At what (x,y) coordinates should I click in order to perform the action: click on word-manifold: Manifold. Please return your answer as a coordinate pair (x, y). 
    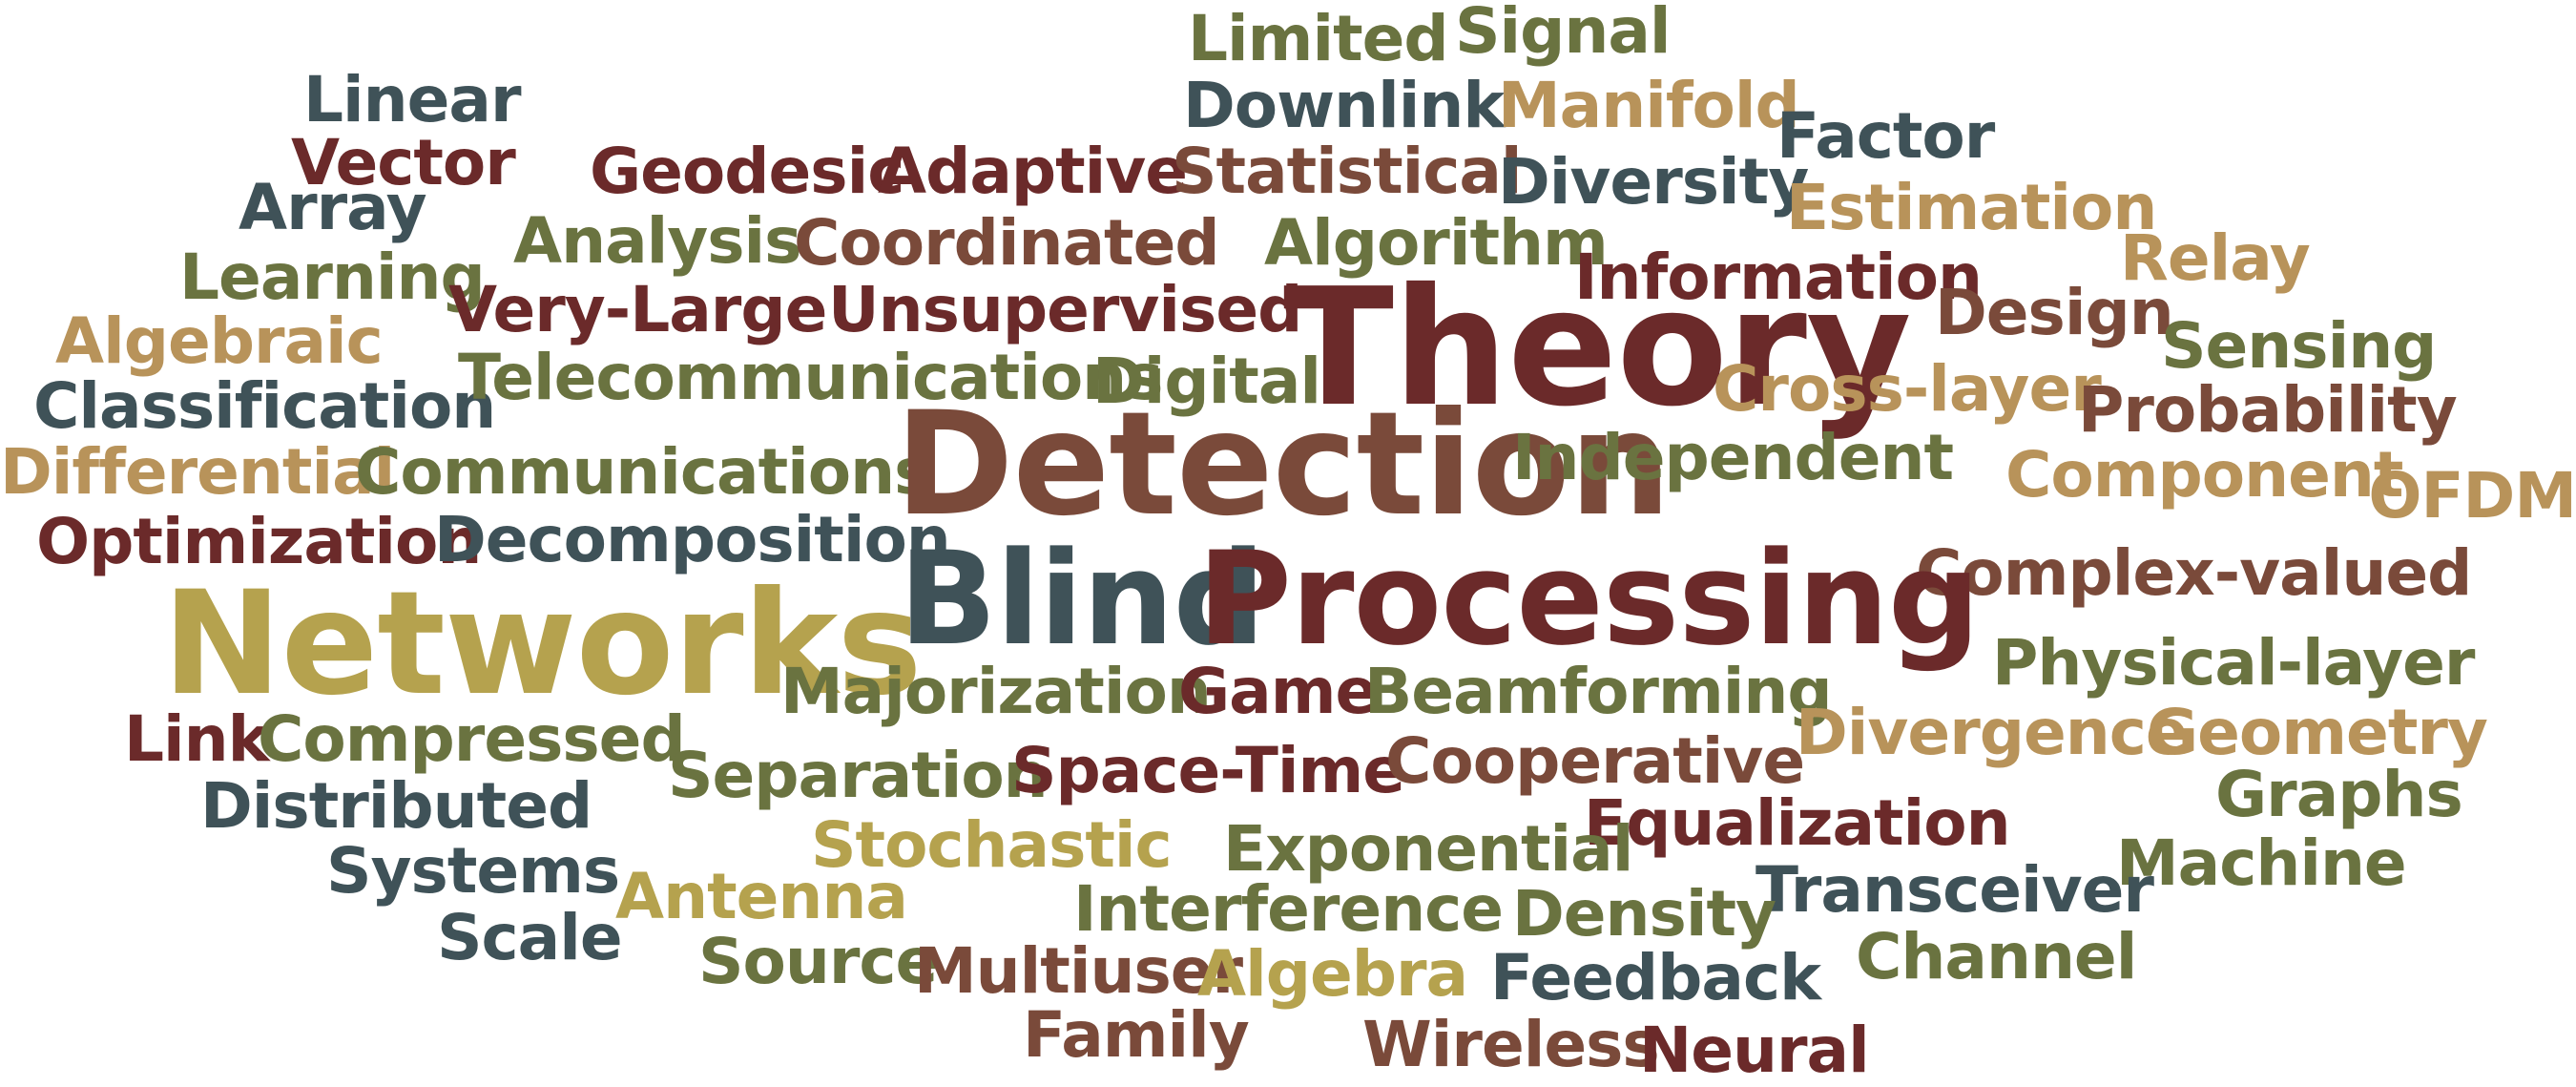
    Looking at the image, I should click on (1649, 105).